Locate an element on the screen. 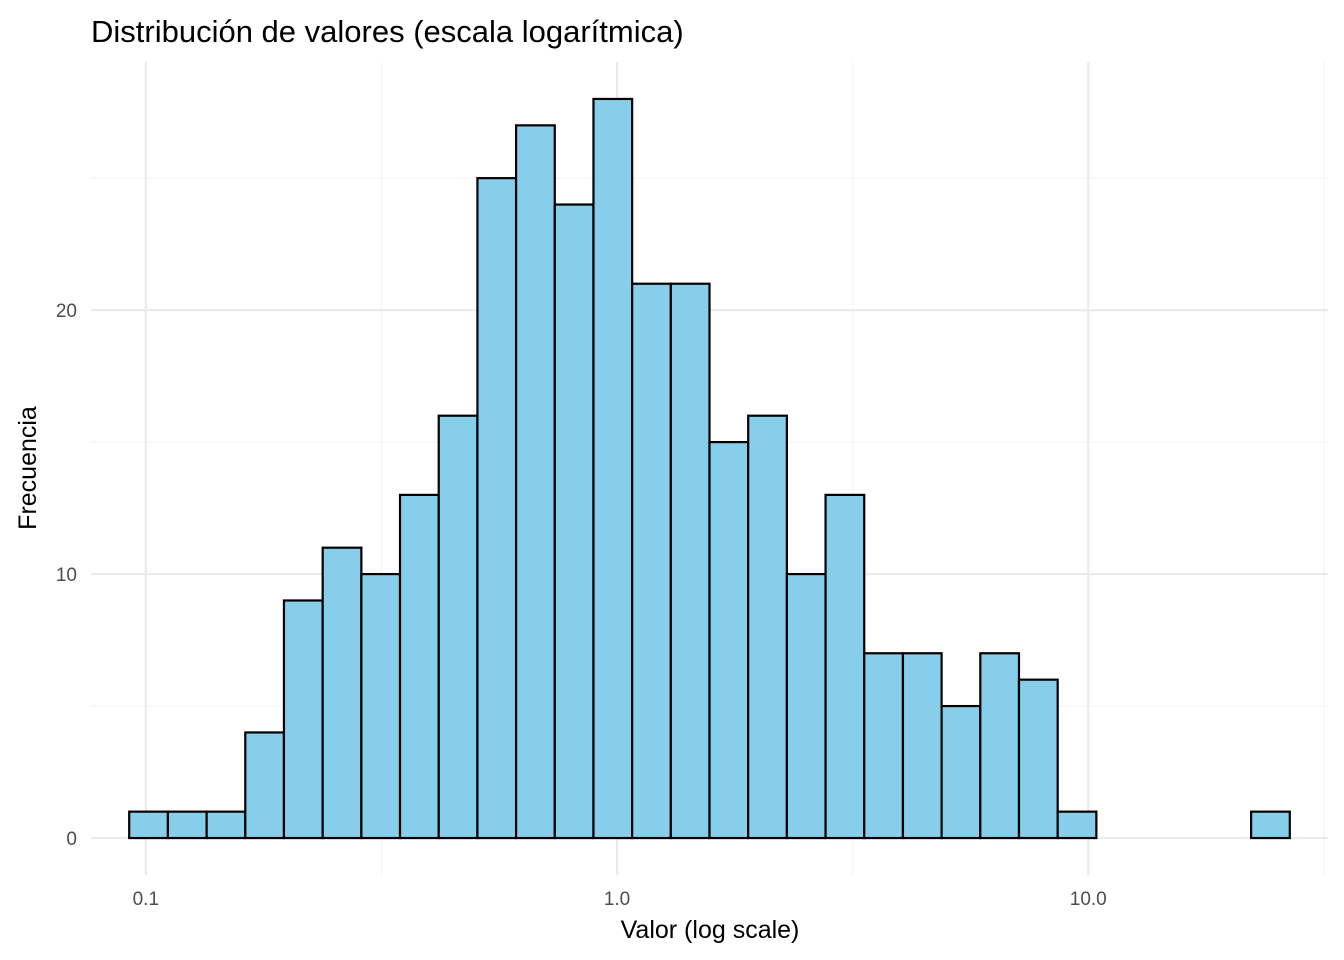  y-tick-label: 0 is located at coordinates (71, 839).